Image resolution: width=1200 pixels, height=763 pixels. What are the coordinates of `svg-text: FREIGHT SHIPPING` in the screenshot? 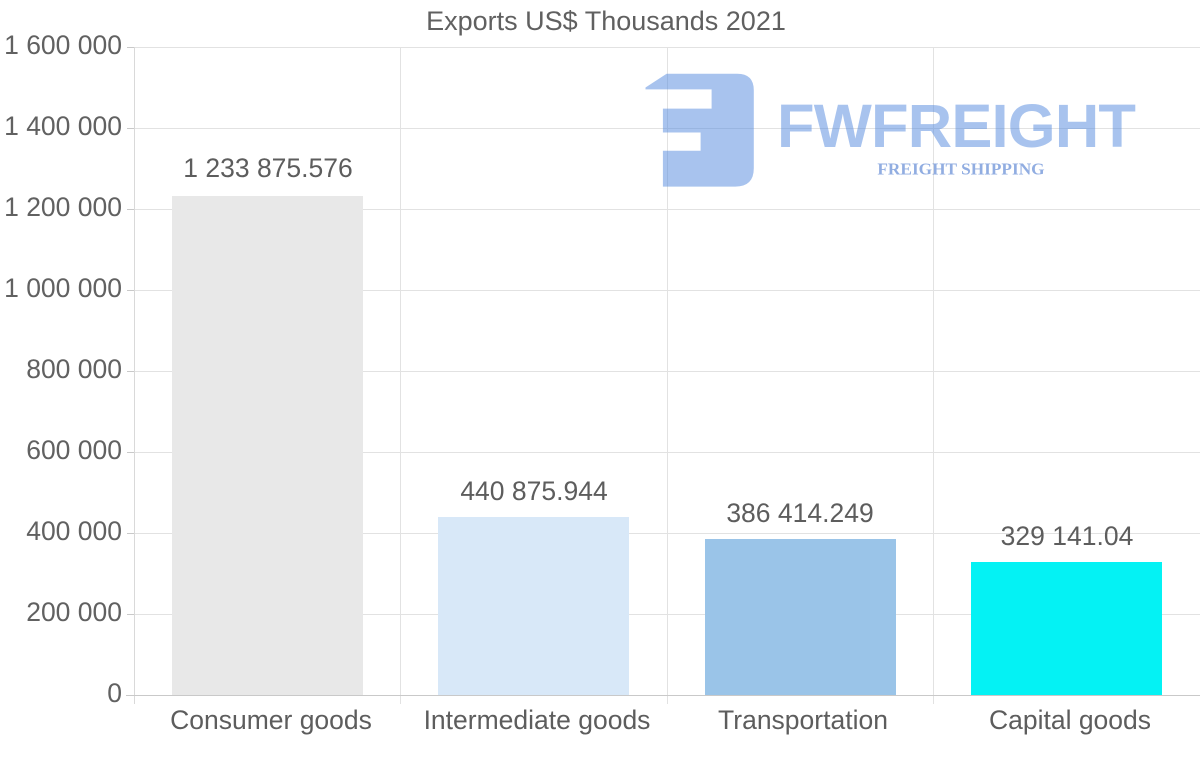 It's located at (960, 169).